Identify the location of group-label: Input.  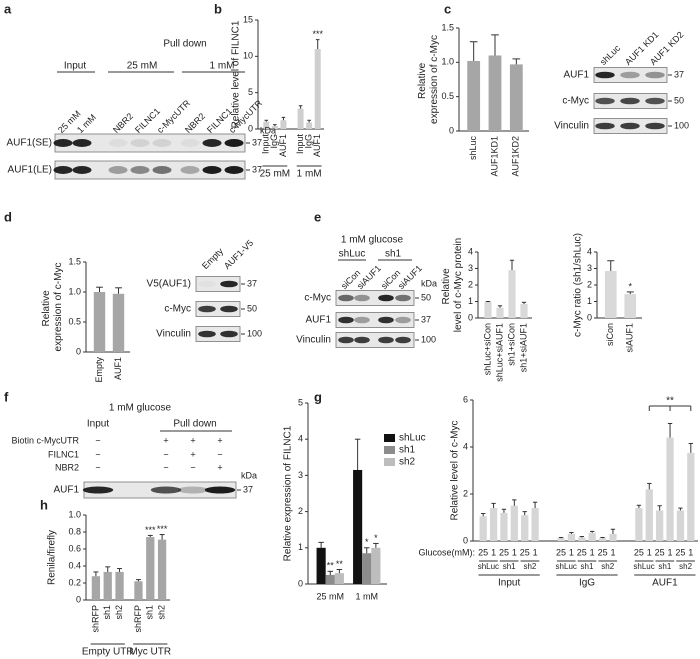
(509, 583).